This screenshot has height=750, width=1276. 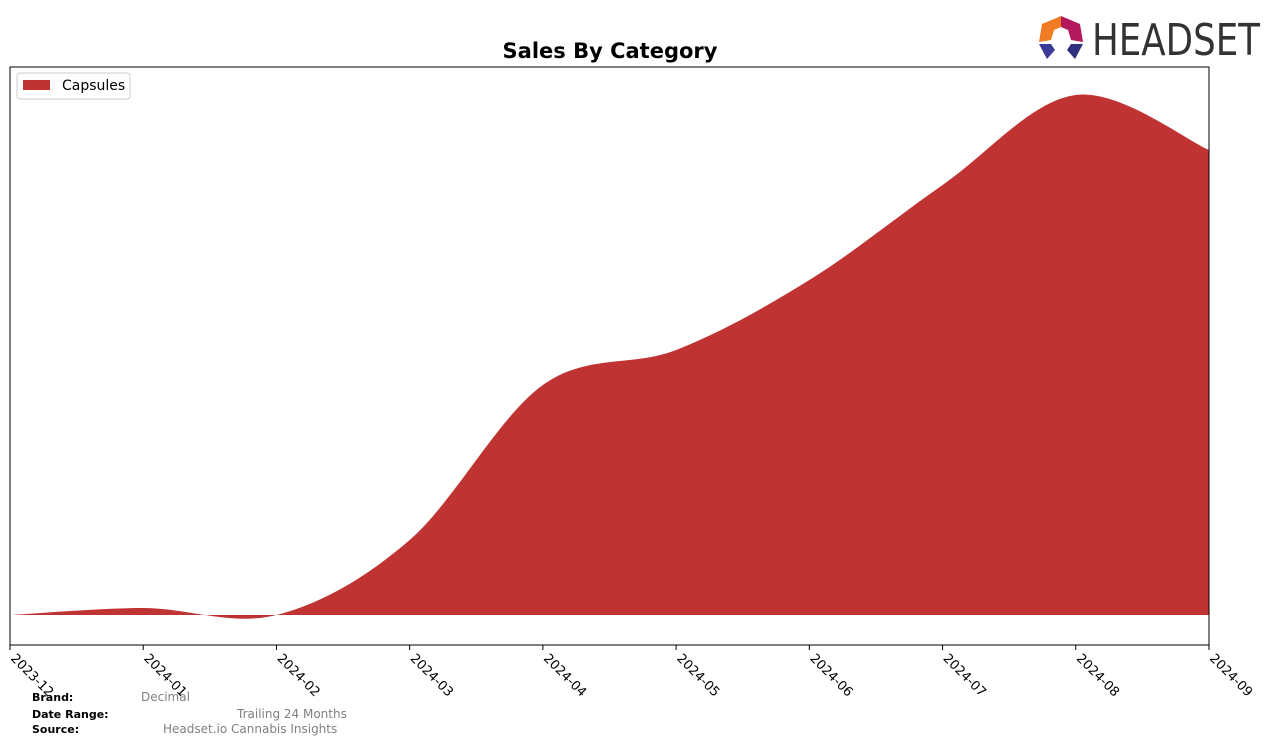 I want to click on x-tick-label: 2024-03, so click(x=431, y=675).